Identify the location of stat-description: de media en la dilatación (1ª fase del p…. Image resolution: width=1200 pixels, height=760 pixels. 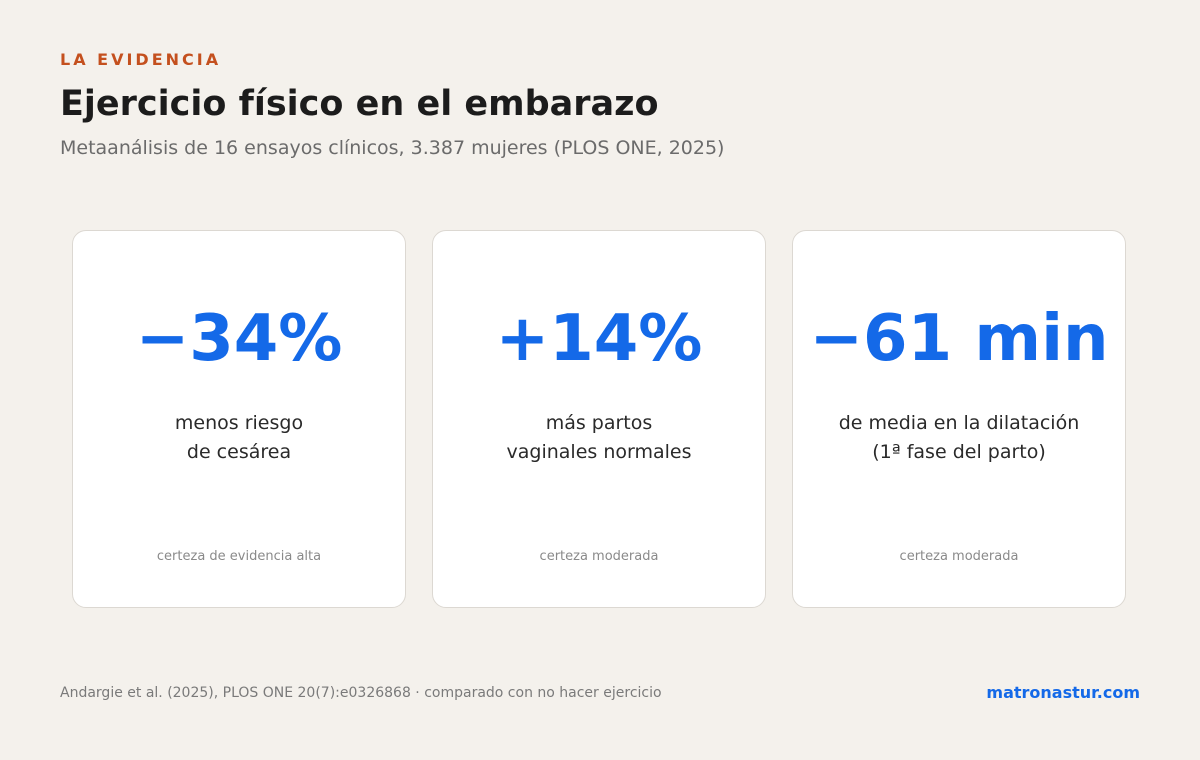
(959, 438).